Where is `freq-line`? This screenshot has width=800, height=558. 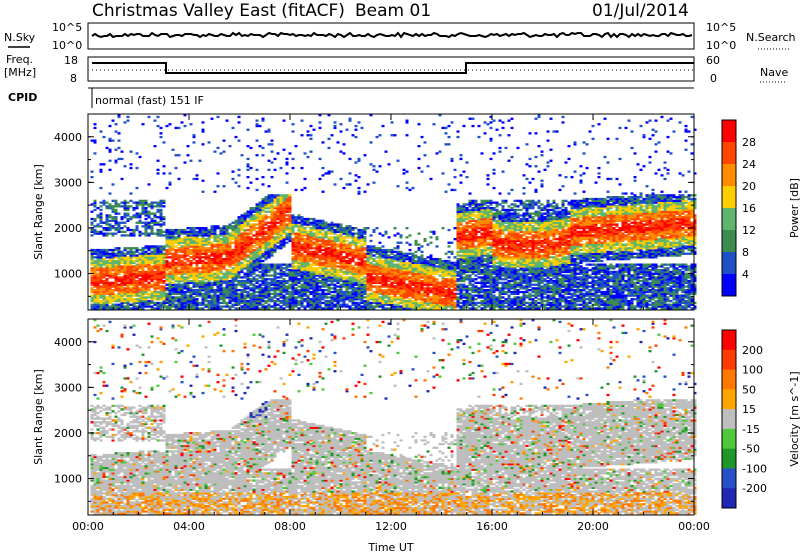 freq-line is located at coordinates (393, 68).